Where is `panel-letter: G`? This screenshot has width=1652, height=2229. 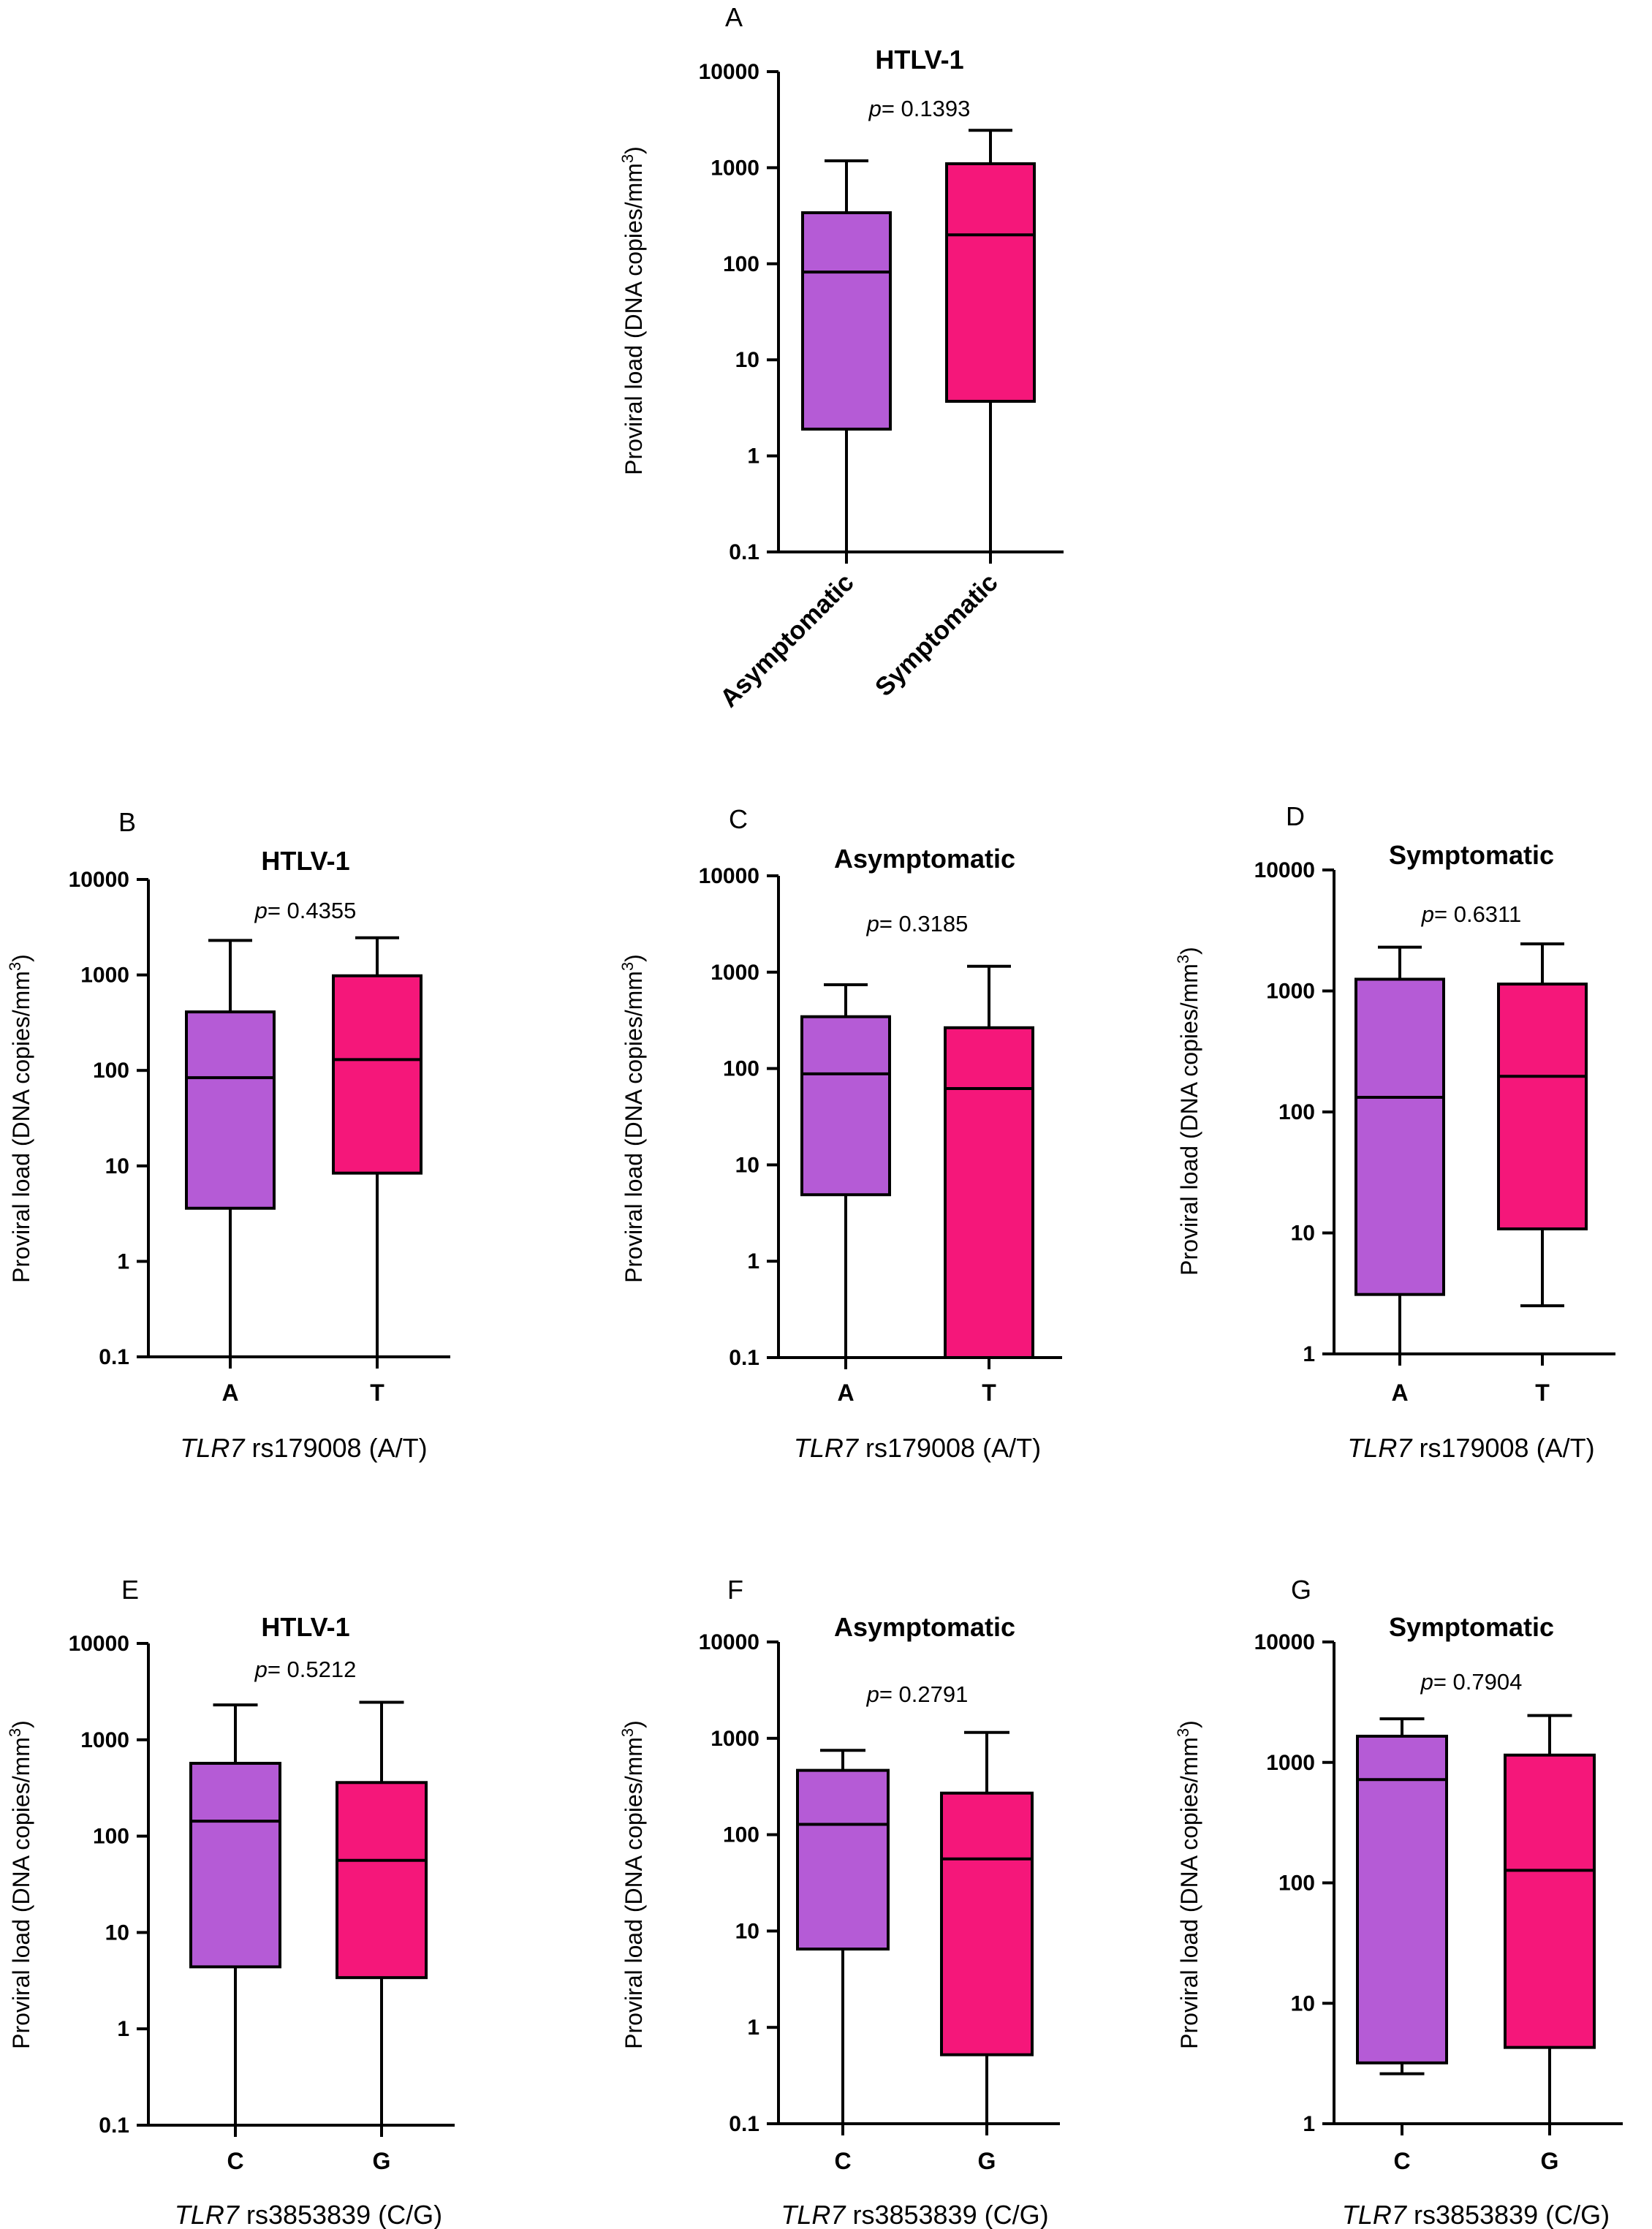
panel-letter: G is located at coordinates (1301, 1590).